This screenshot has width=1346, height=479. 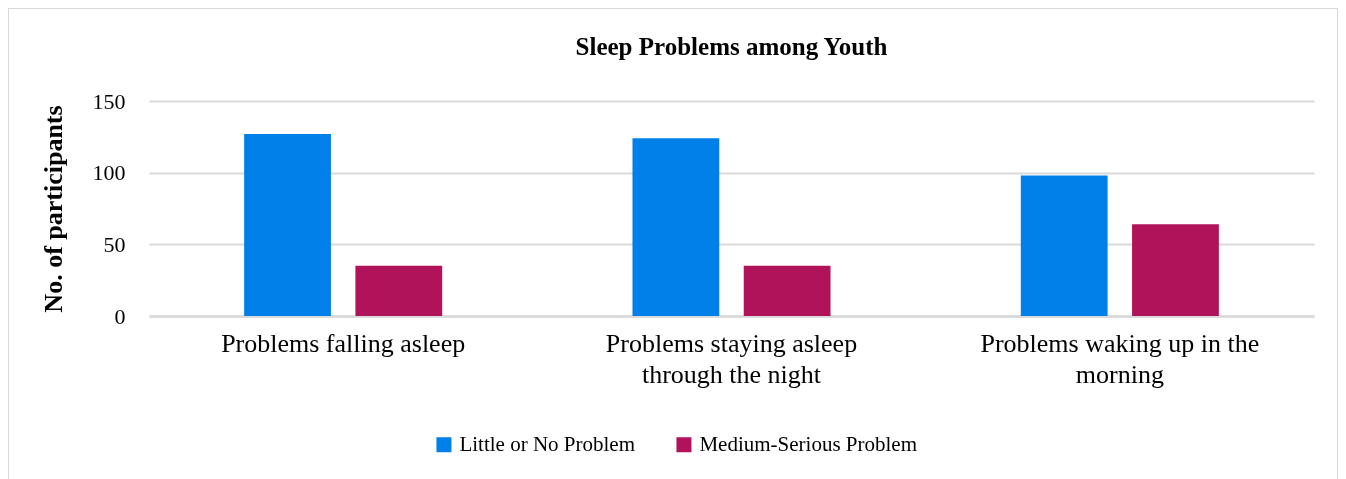 What do you see at coordinates (114, 244) in the screenshot?
I see `y-tick-label: 50` at bounding box center [114, 244].